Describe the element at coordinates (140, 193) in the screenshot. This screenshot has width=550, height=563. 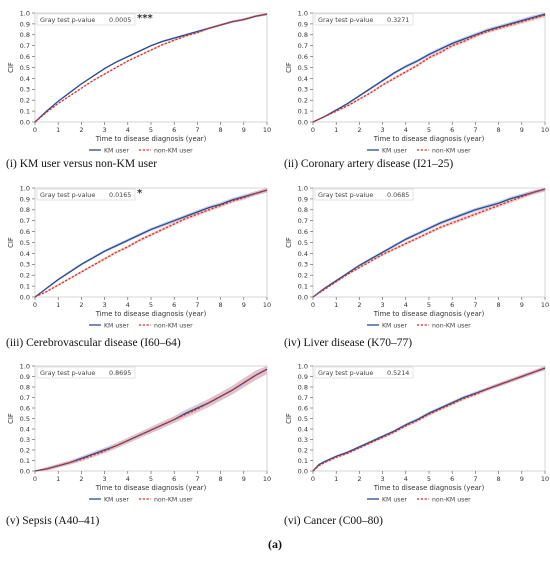
I see `significance-marker: *` at that location.